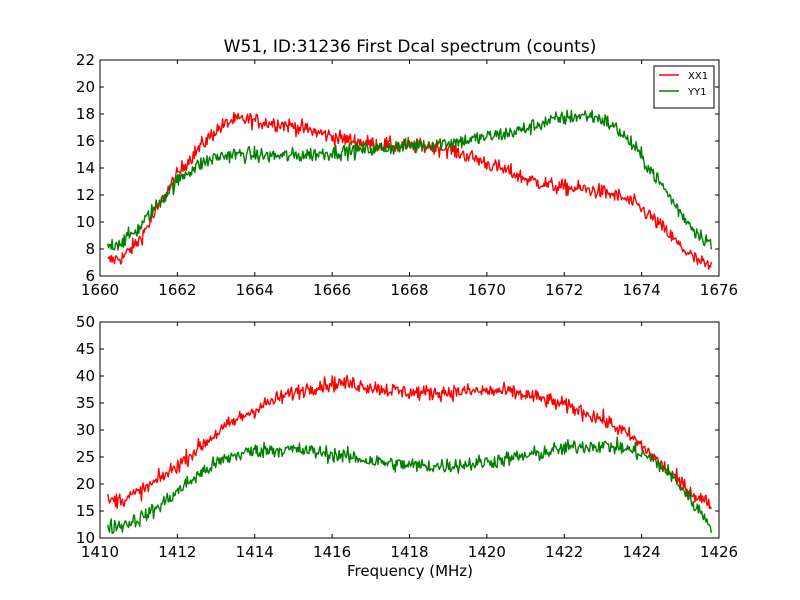 Image resolution: width=800 pixels, height=600 pixels. What do you see at coordinates (177, 552) in the screenshot?
I see `x-tick-label: 1412` at bounding box center [177, 552].